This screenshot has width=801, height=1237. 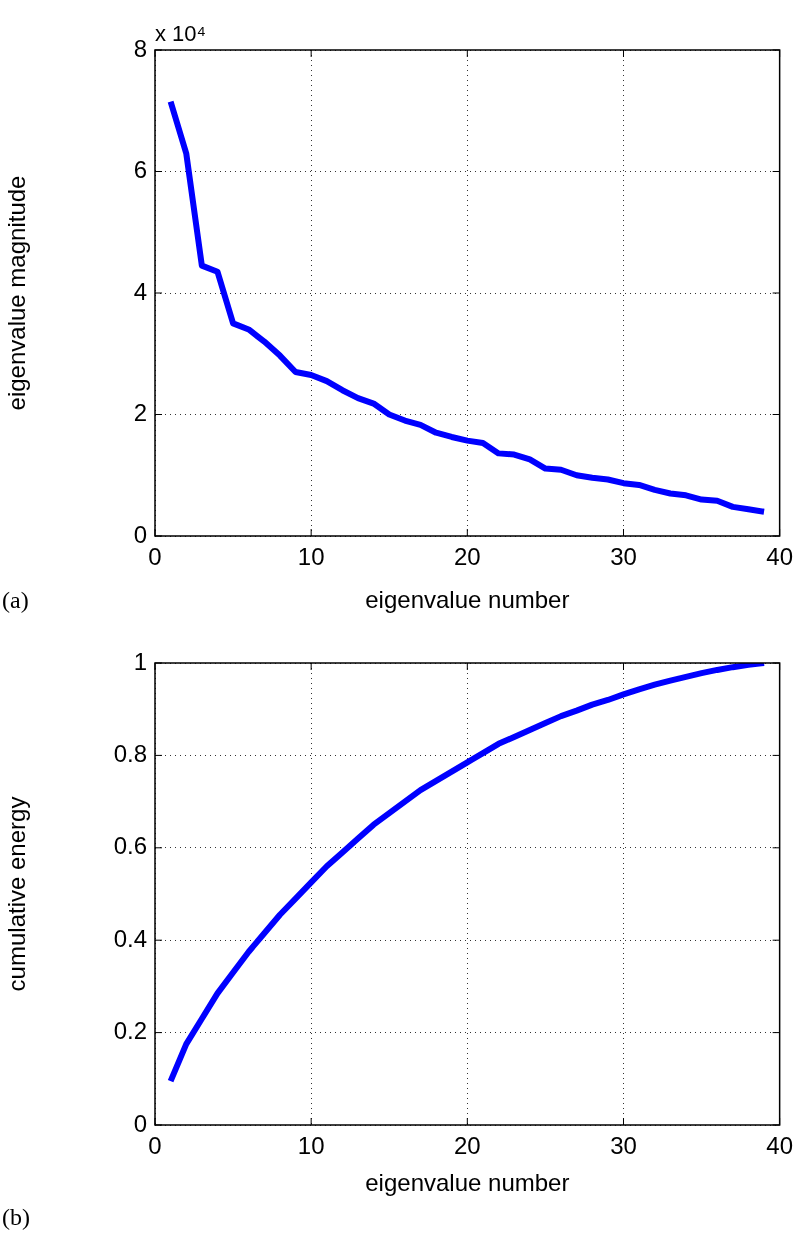 I want to click on y-tick-label: 0.6, so click(x=130, y=846).